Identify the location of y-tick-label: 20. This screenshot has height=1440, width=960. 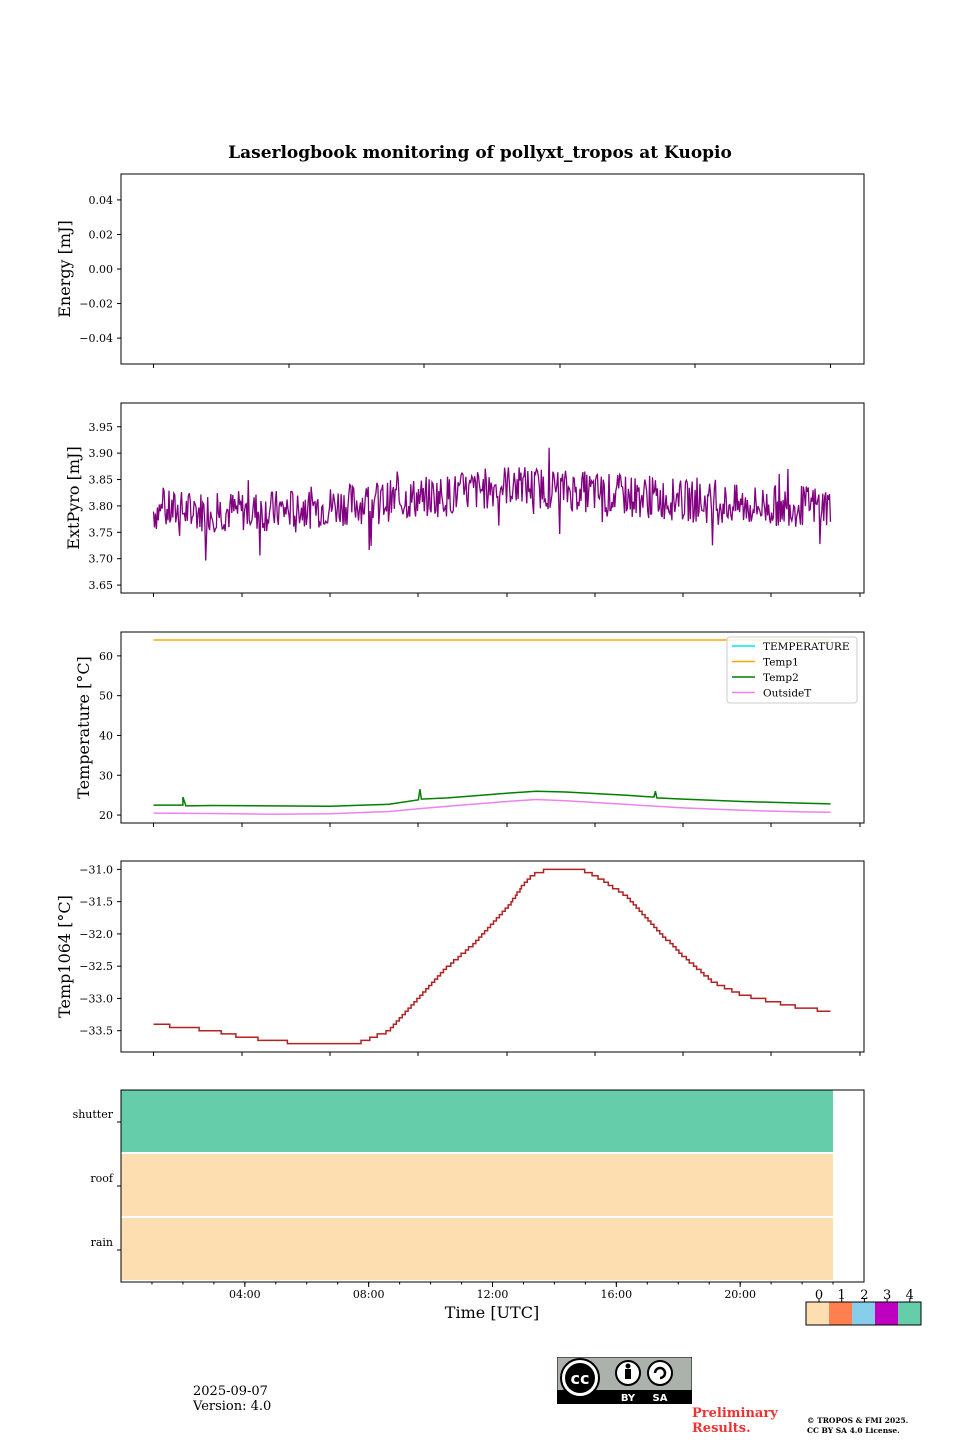
(106, 815).